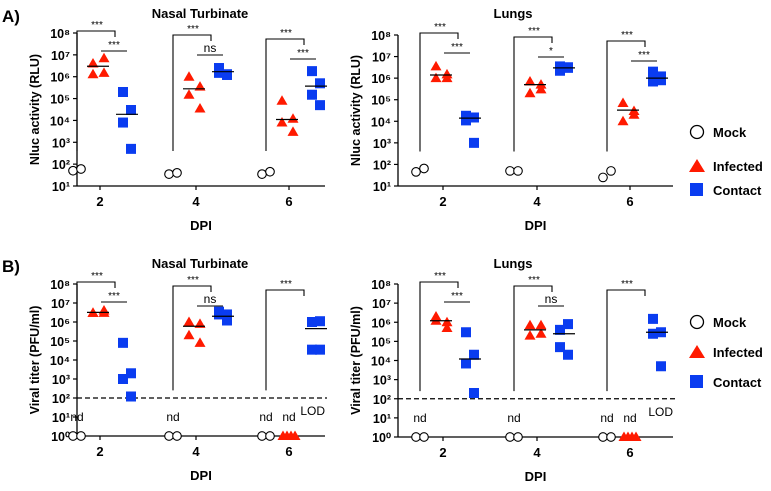 The image size is (771, 491). Describe the element at coordinates (312, 411) in the screenshot. I see `lod-label: LOD` at that location.